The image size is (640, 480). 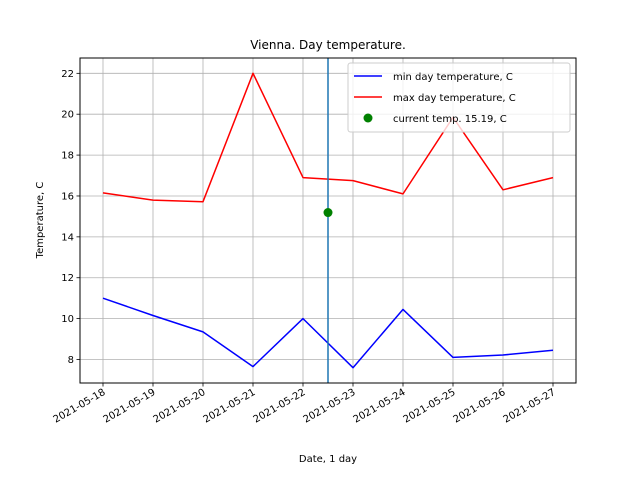 I want to click on legend-box, so click(x=459, y=97).